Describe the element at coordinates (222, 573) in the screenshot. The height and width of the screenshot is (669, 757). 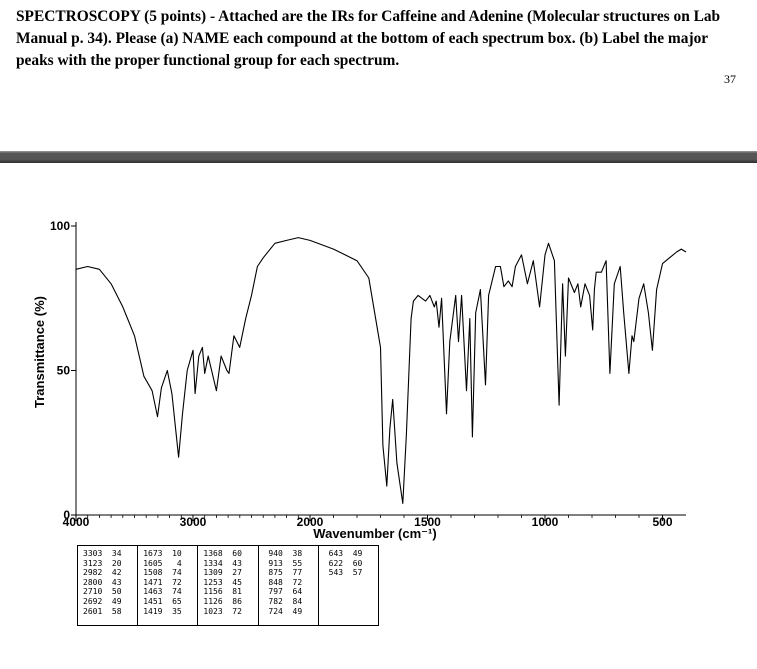
I see `peak-entry: 1309 27` at that location.